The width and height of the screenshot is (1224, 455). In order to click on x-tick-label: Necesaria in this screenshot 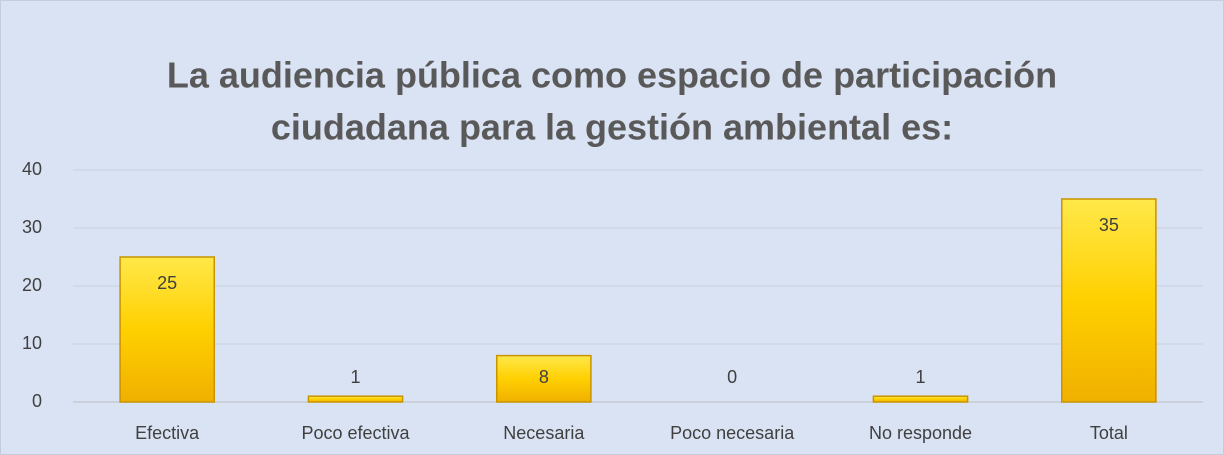, I will do `click(544, 433)`.